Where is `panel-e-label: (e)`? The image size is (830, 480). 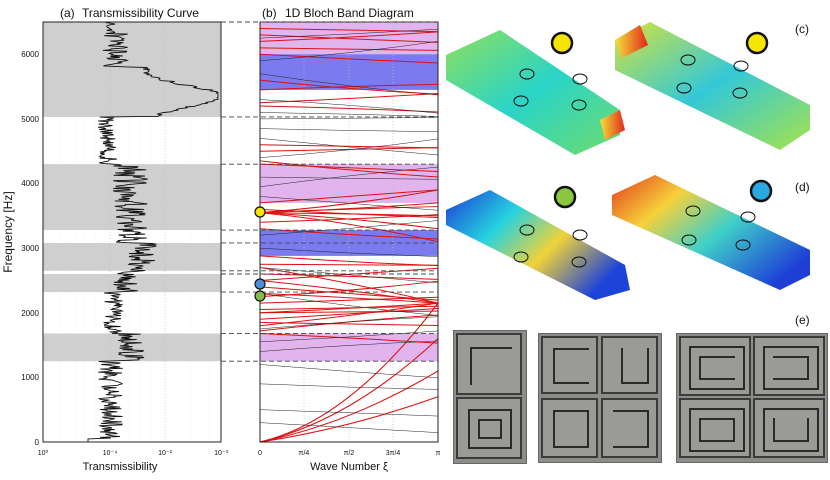 panel-e-label: (e) is located at coordinates (802, 320).